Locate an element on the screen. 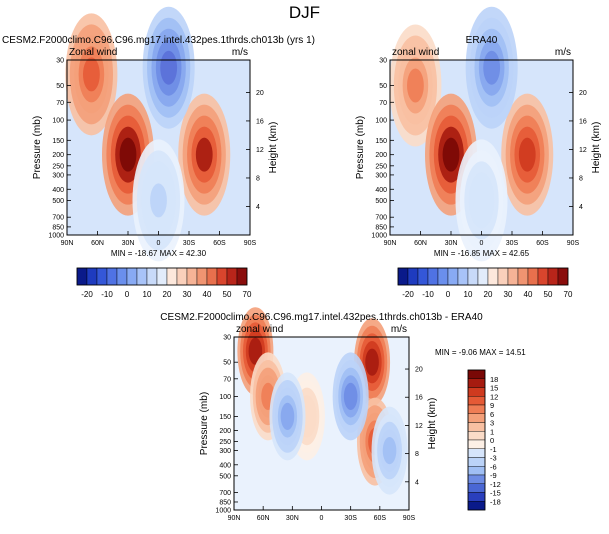 The height and width of the screenshot is (534, 609). colorbar-label: 18 is located at coordinates (494, 379).